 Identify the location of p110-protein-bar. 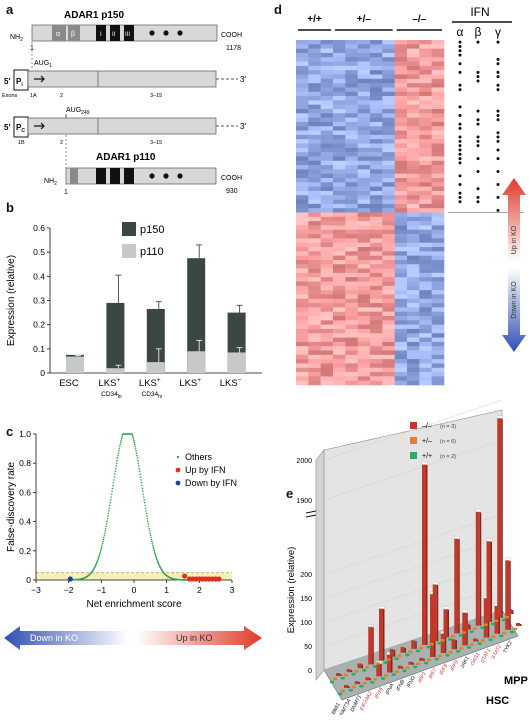
(141, 176).